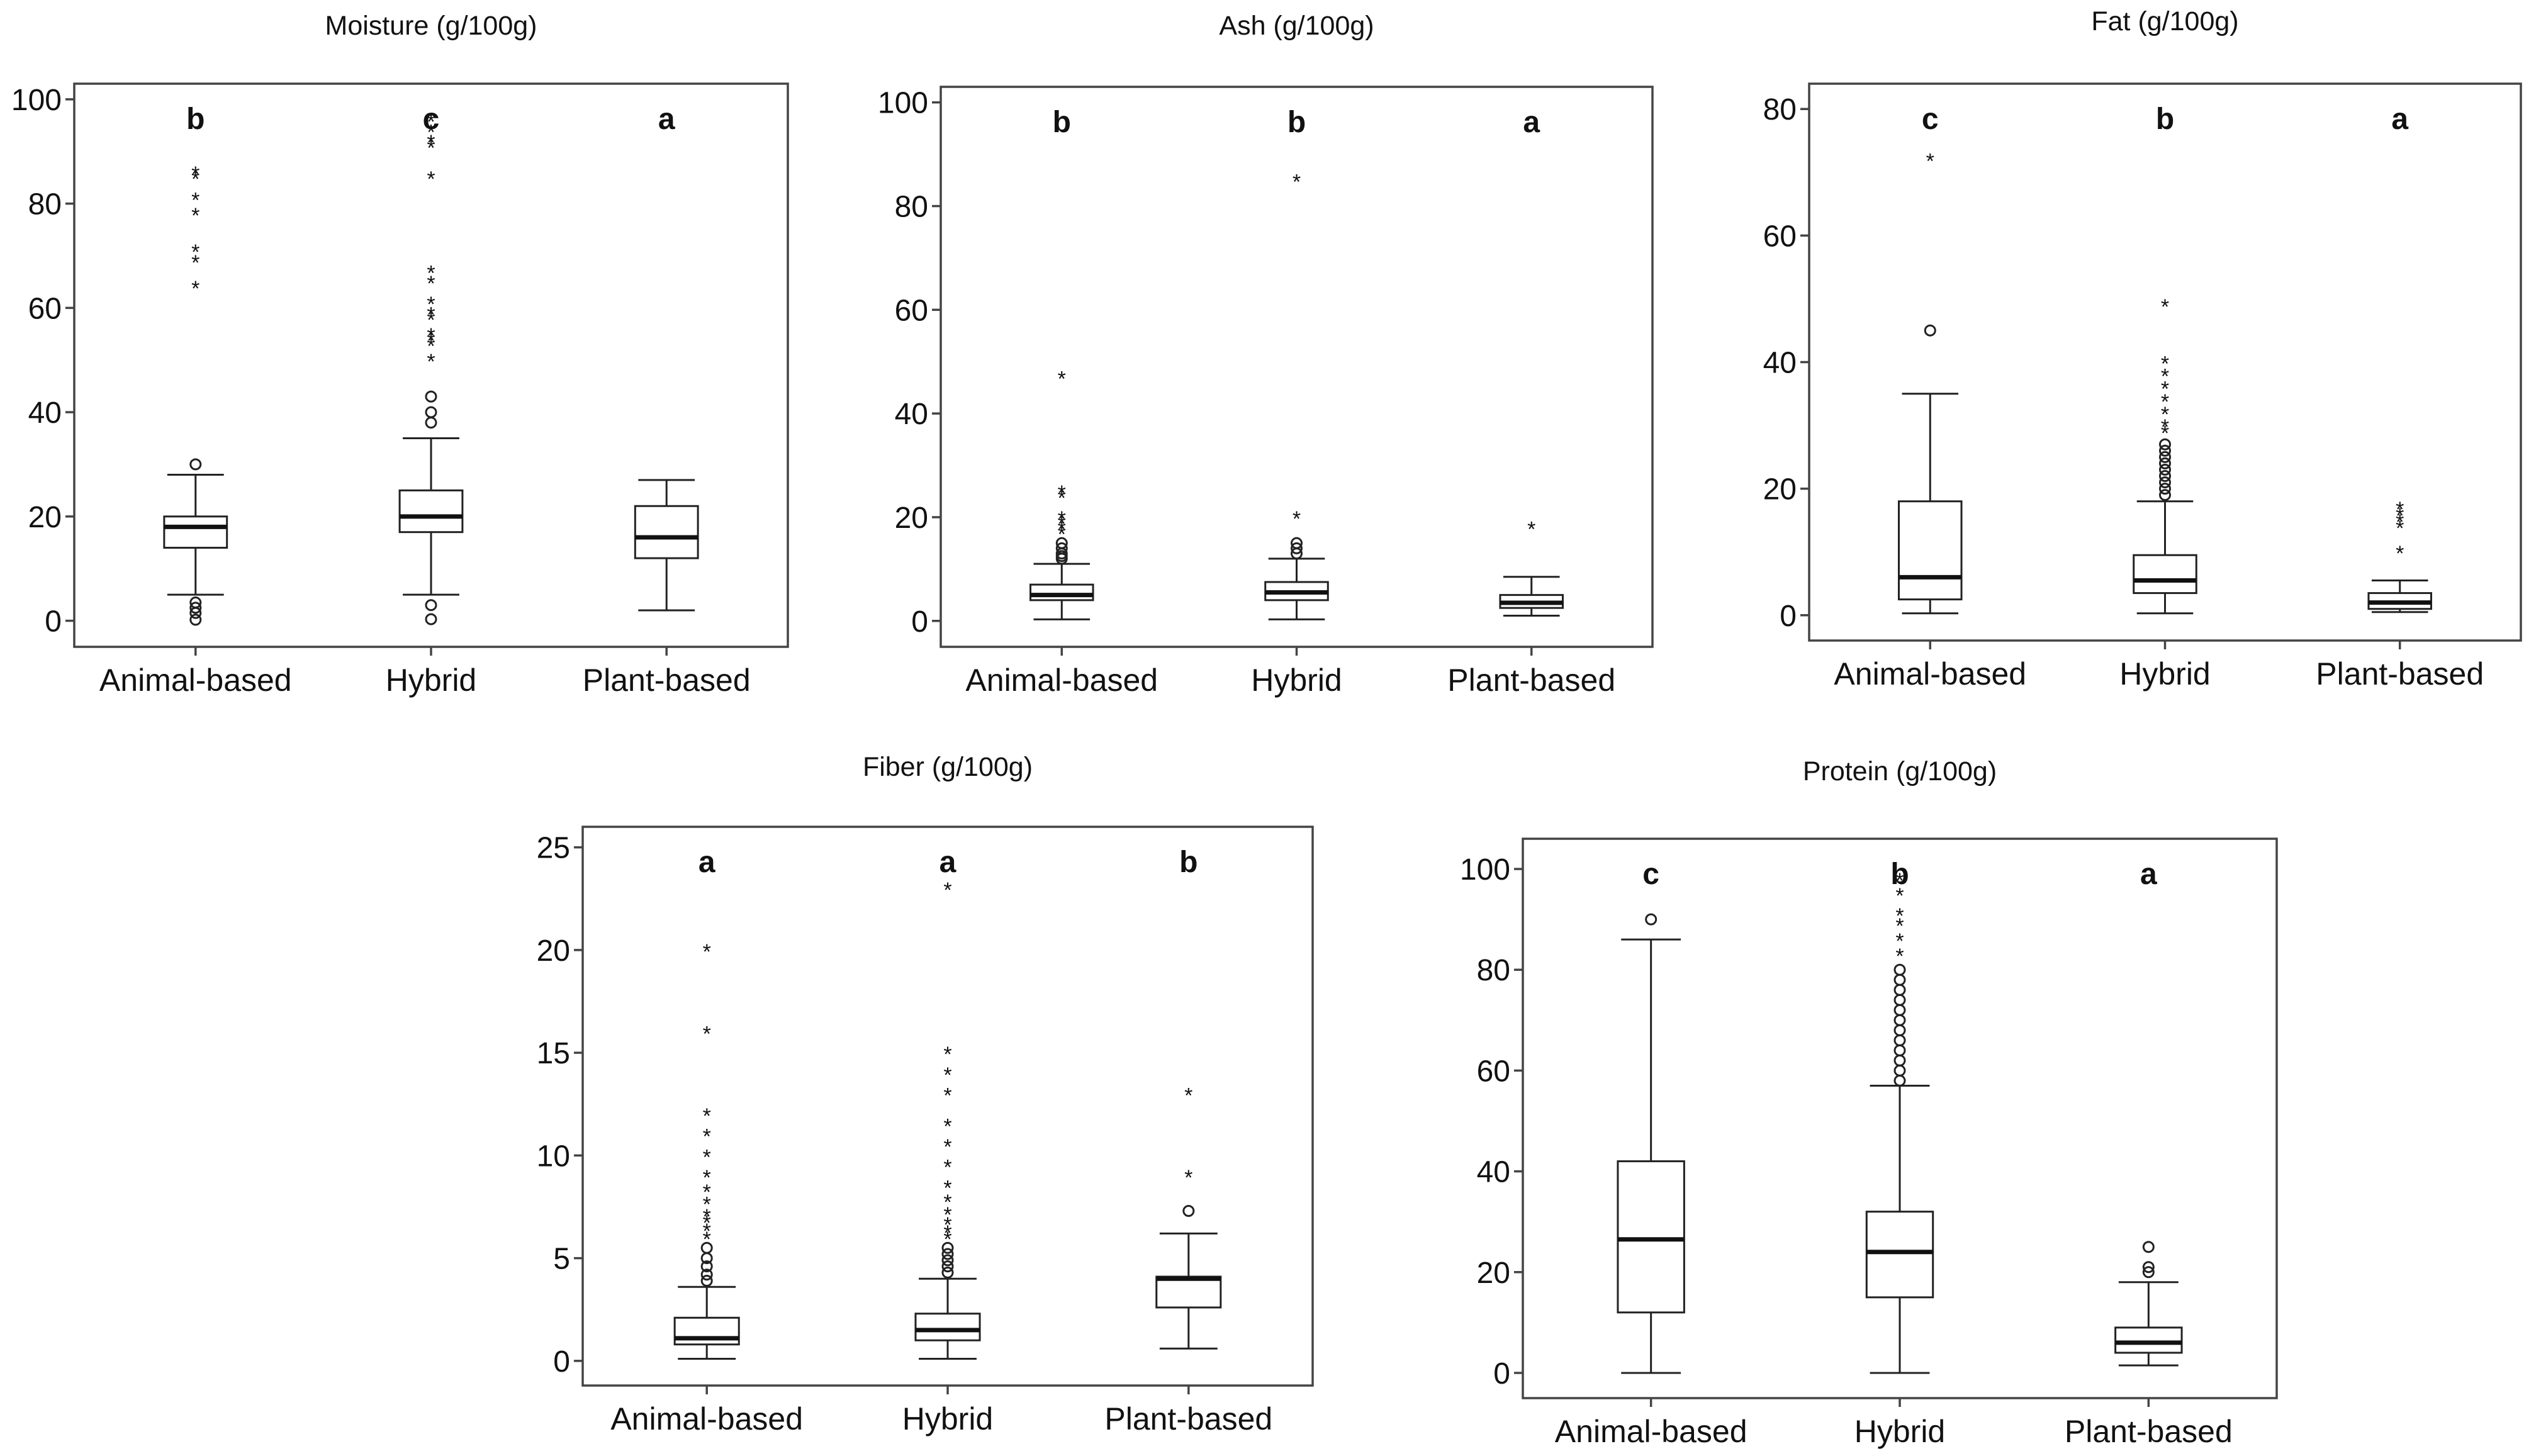 The height and width of the screenshot is (1456, 2541). What do you see at coordinates (947, 1119) in the screenshot?
I see `box-plot: *************` at bounding box center [947, 1119].